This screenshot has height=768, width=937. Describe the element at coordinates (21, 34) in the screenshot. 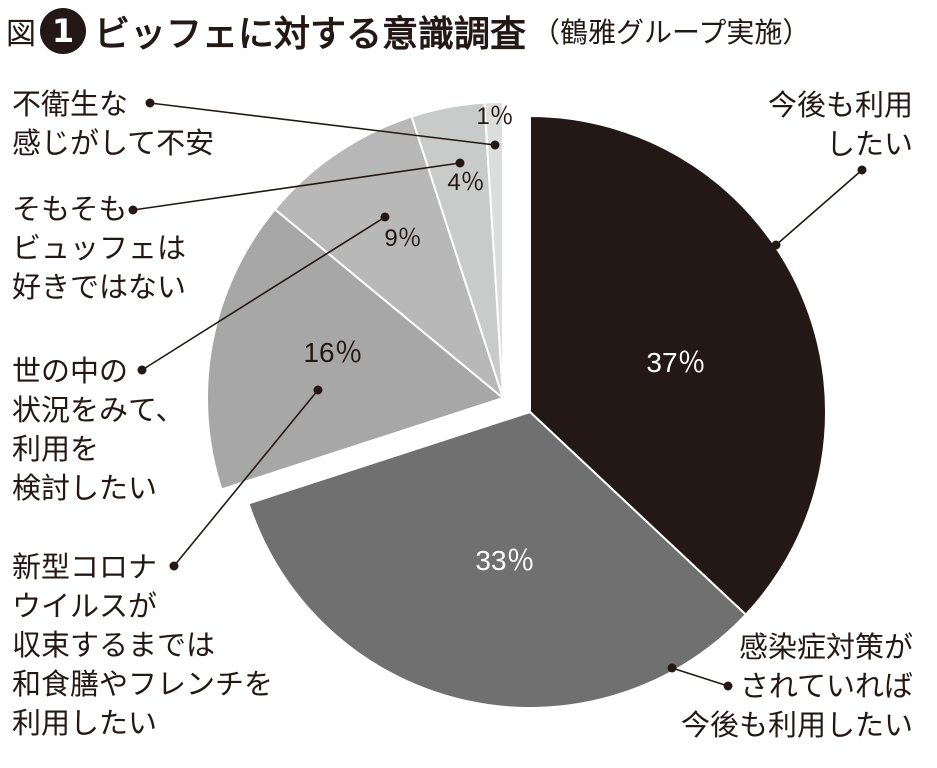

I see `figure-prefix: 図` at that location.